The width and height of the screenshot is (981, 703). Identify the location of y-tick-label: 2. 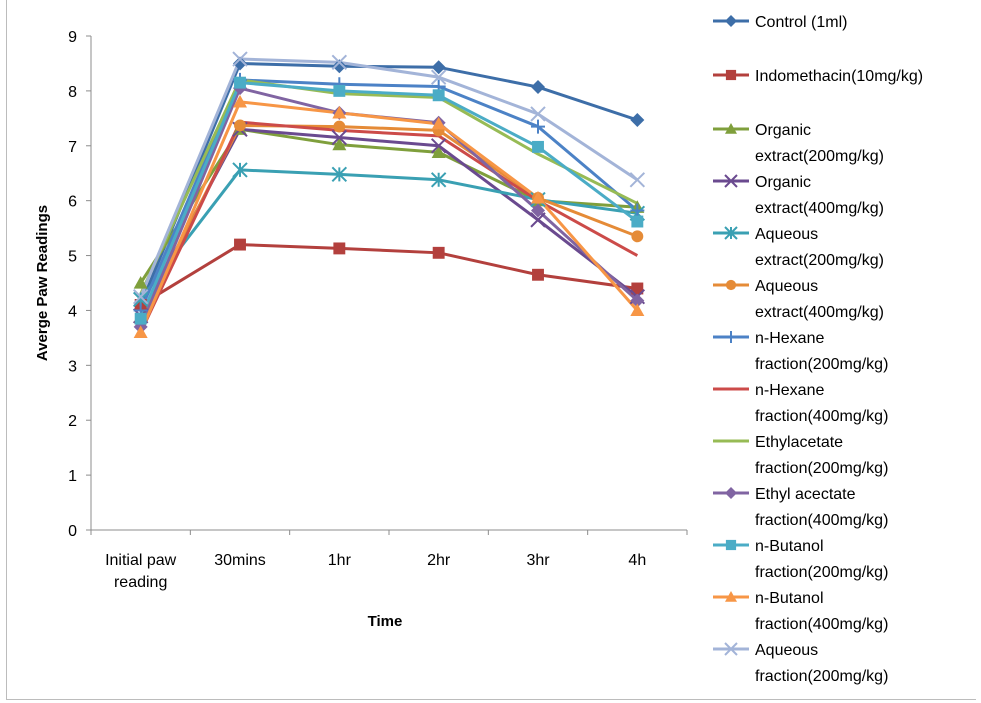
(72, 421).